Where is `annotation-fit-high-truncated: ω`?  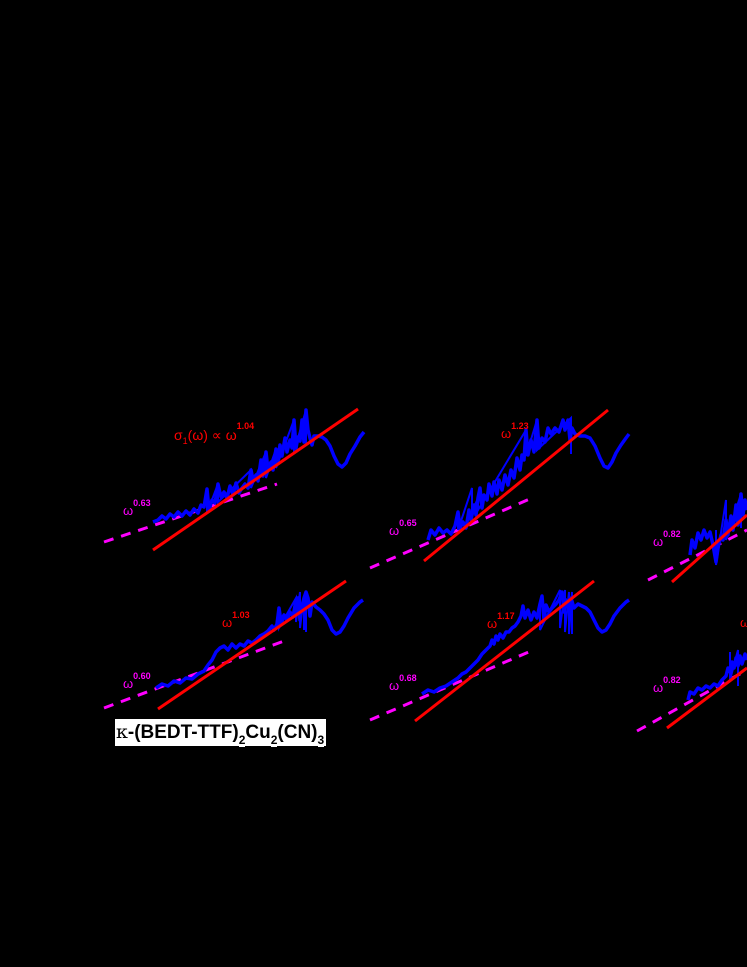
annotation-fit-high-truncated: ω is located at coordinates (743, 622).